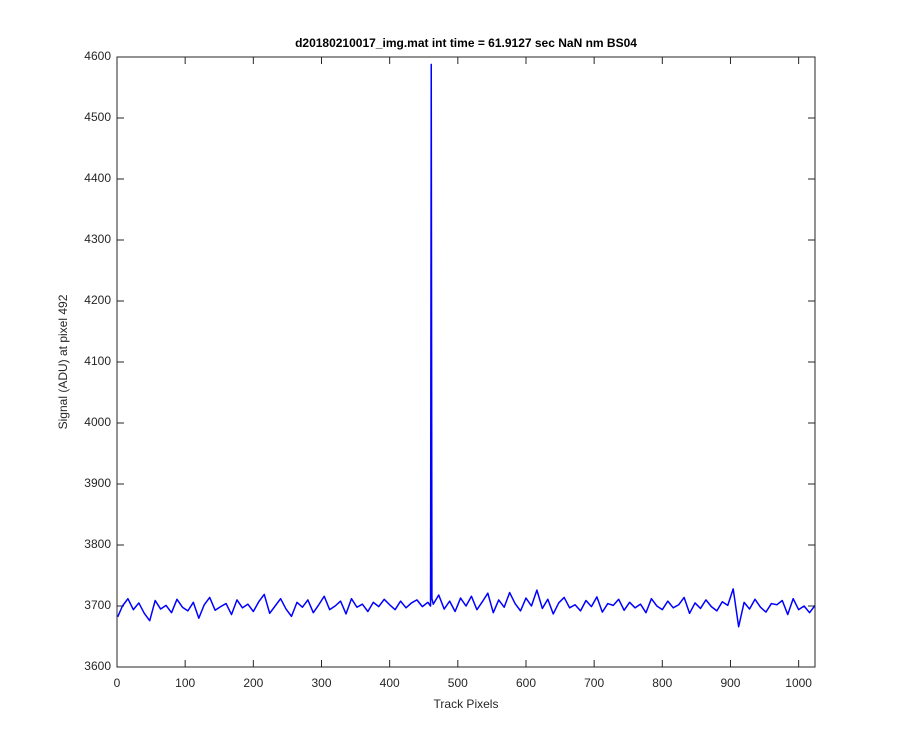  I want to click on y-tick-label: 4100, so click(97, 361).